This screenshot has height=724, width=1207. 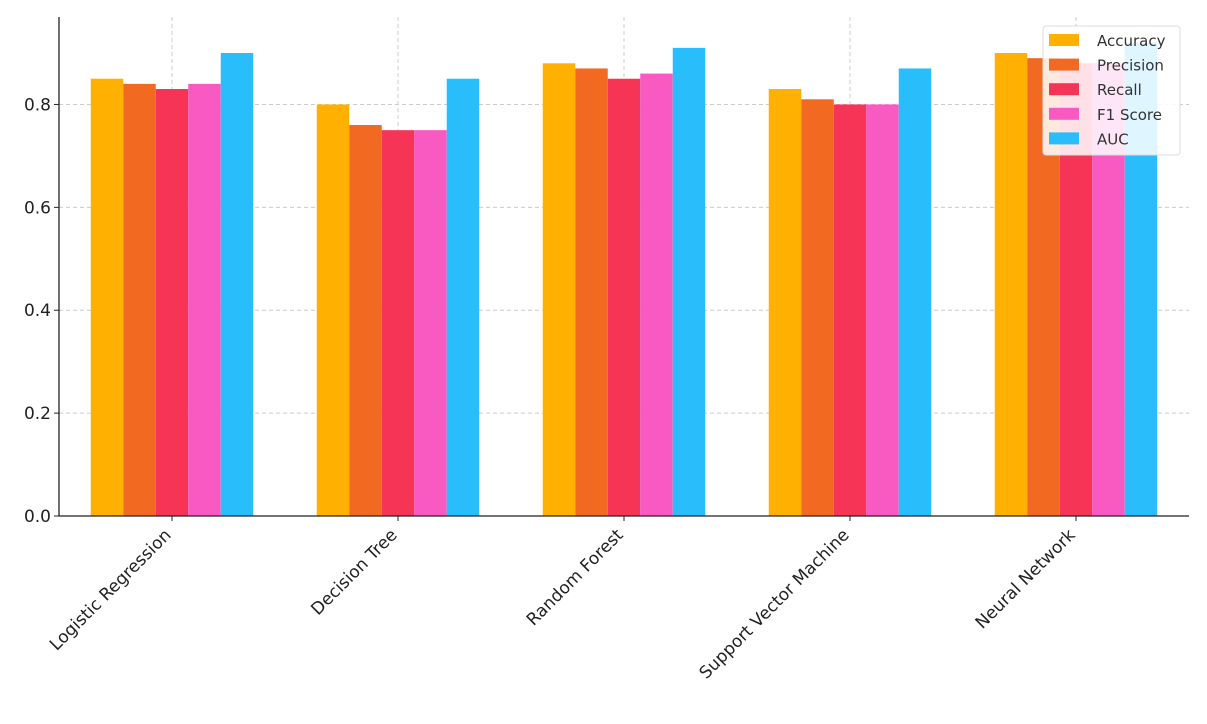 I want to click on legend-label: AUC, so click(x=1113, y=139).